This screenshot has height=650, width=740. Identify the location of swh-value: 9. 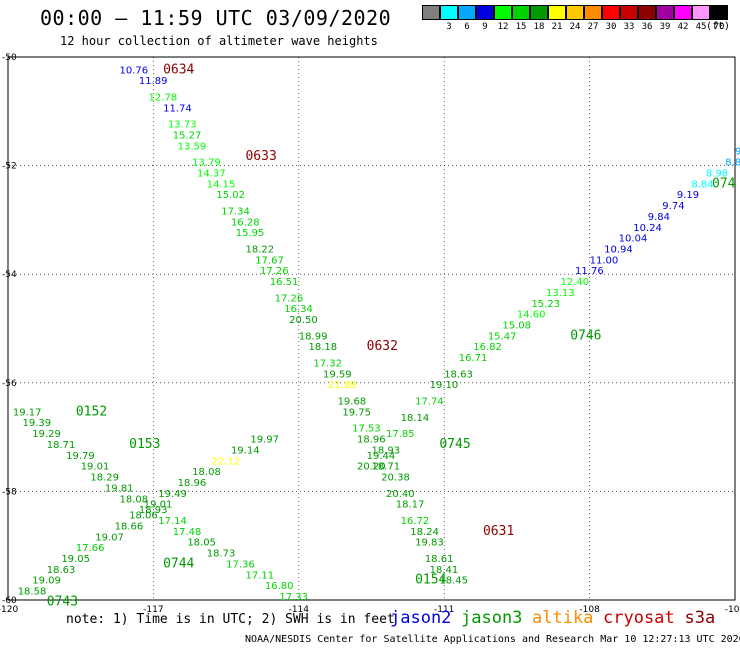
(737, 152).